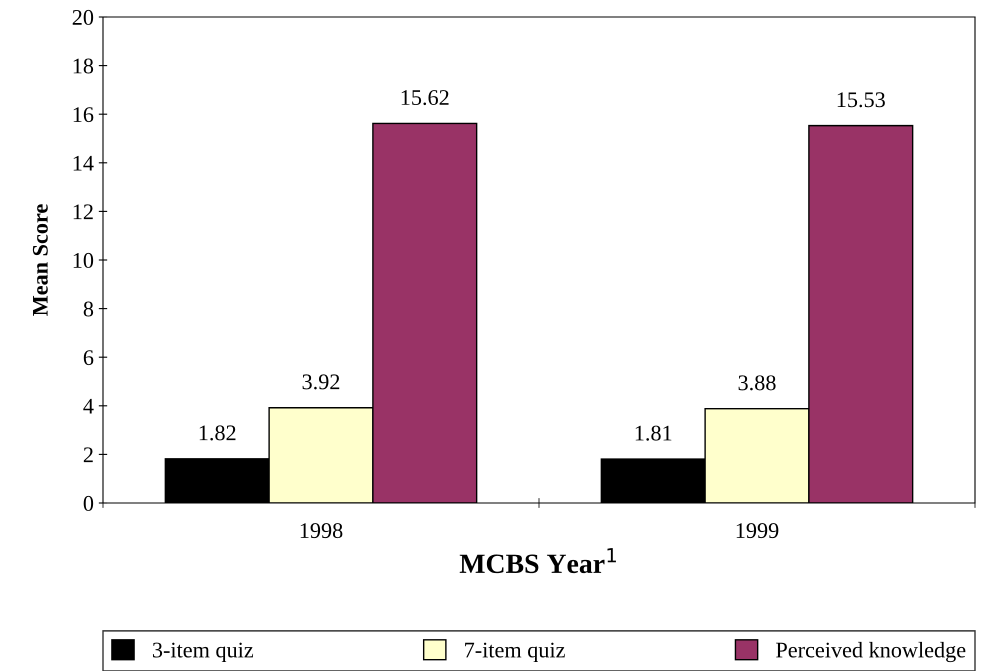 This screenshot has height=671, width=981. Describe the element at coordinates (88, 406) in the screenshot. I see `y-tick-label: 4` at that location.